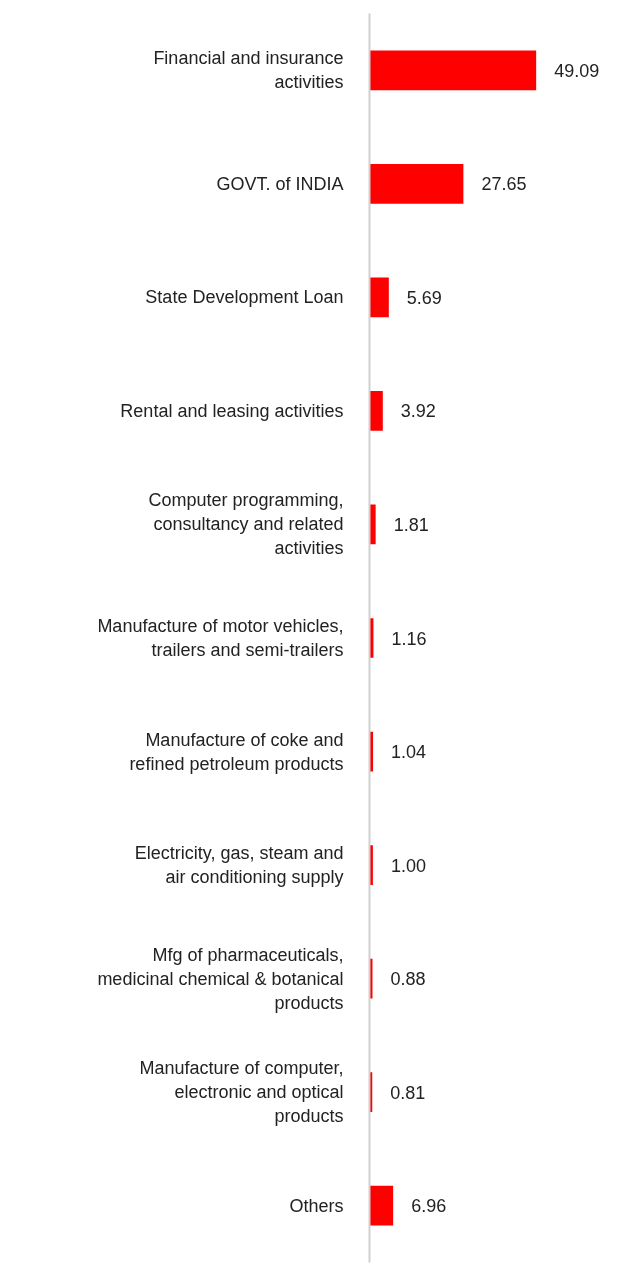 The height and width of the screenshot is (1273, 644). I want to click on data-label: 1.16, so click(409, 638).